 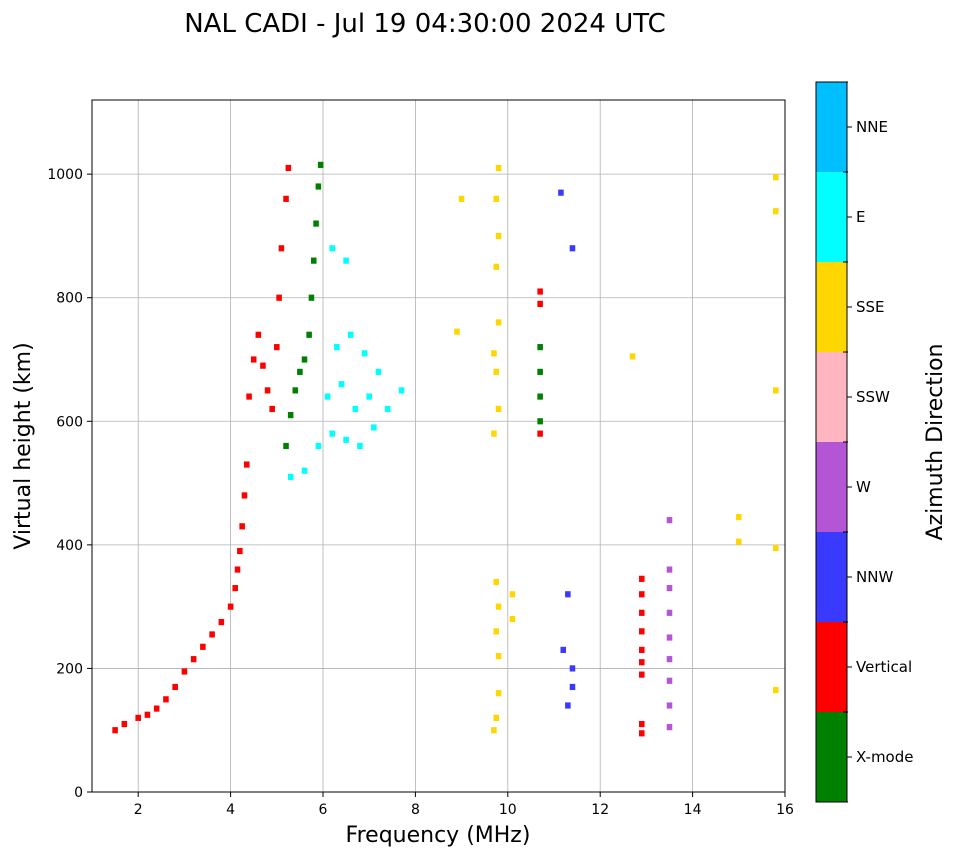 What do you see at coordinates (303, 305) in the screenshot?
I see `trace-x-mode-trace` at bounding box center [303, 305].